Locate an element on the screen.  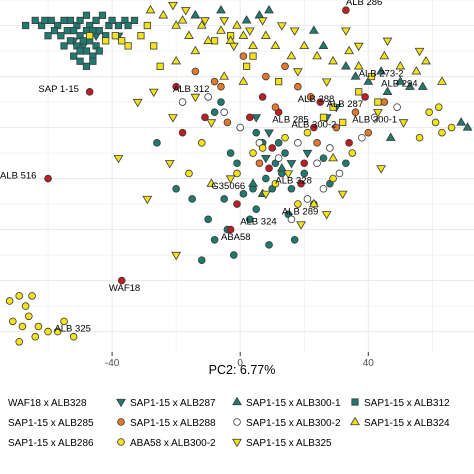
point-label: ALB 328 is located at coordinates (293, 181).